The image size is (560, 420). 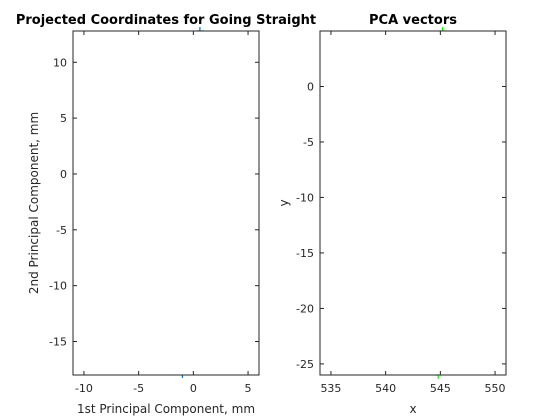 I want to click on x-tick-label-left: -5, so click(x=138, y=388).